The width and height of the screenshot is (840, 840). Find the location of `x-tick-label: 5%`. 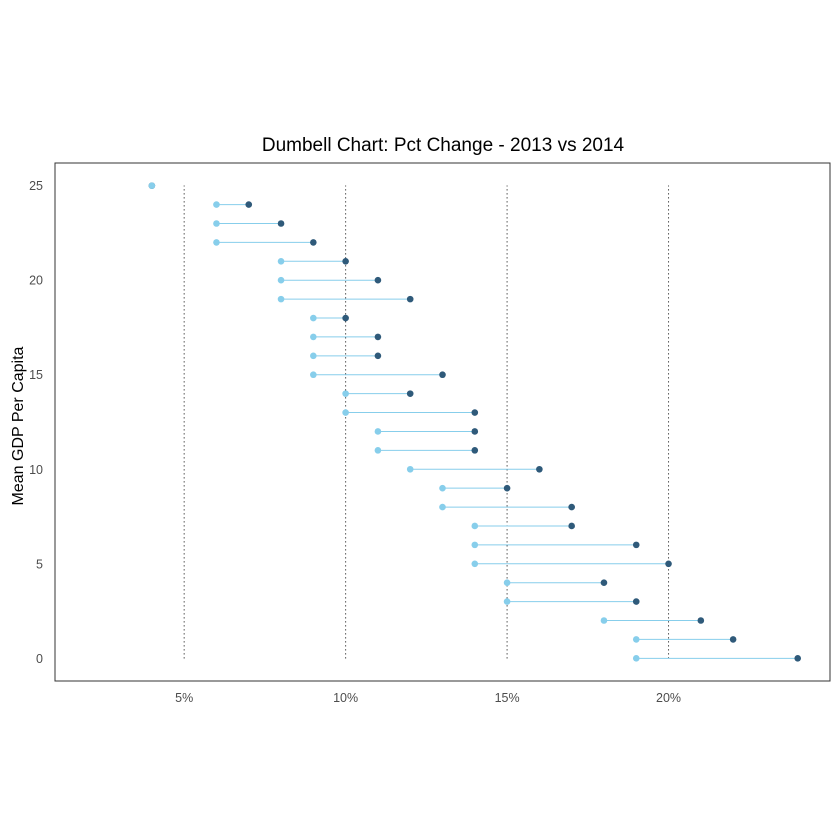

x-tick-label: 5% is located at coordinates (184, 698).